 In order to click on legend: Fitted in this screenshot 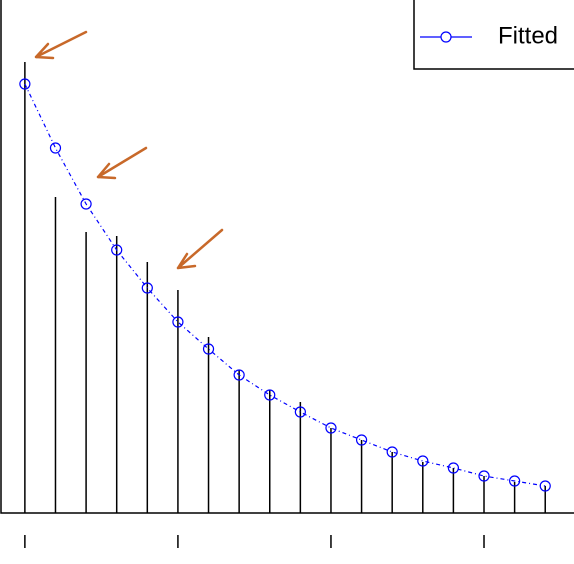, I will do `click(493, 35)`.